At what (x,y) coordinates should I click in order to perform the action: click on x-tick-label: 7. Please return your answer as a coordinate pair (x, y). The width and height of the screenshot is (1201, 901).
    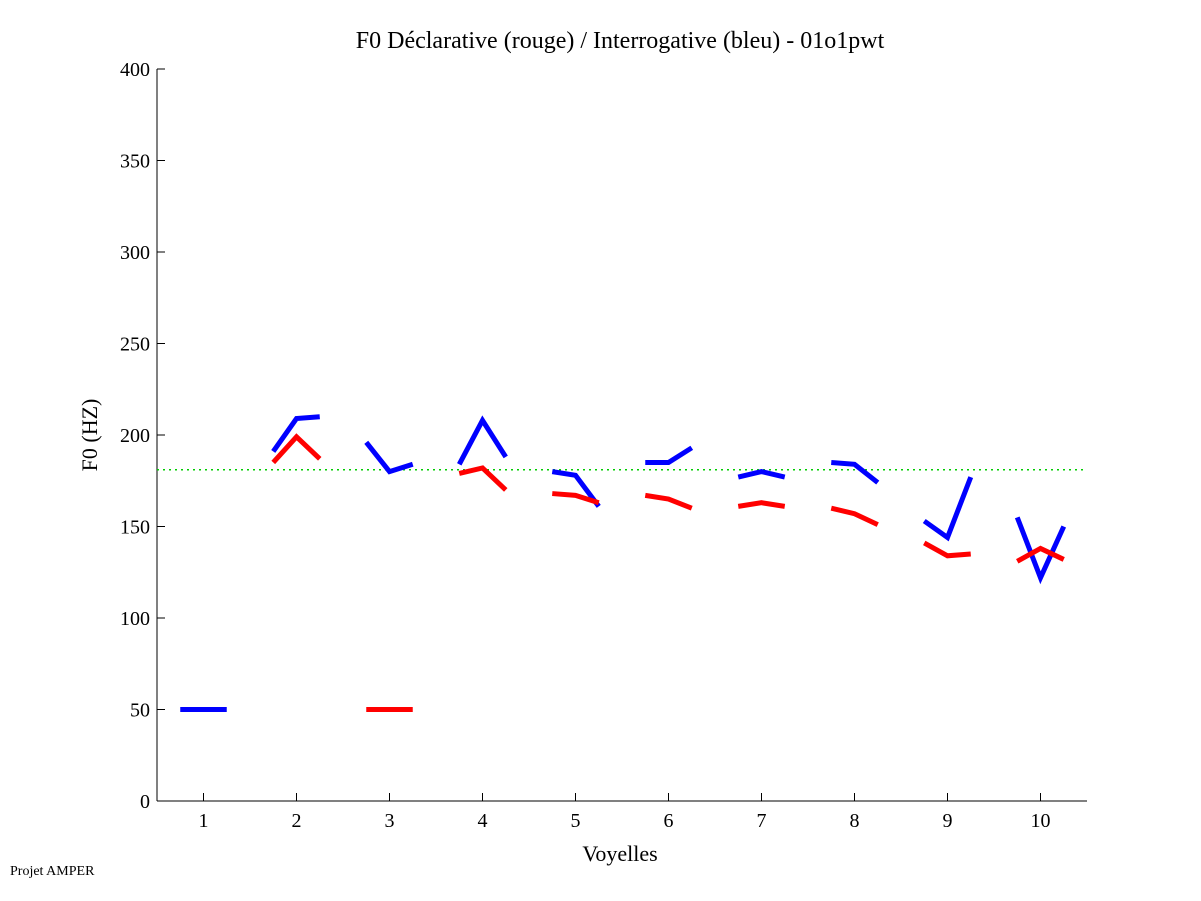
    Looking at the image, I should click on (762, 821).